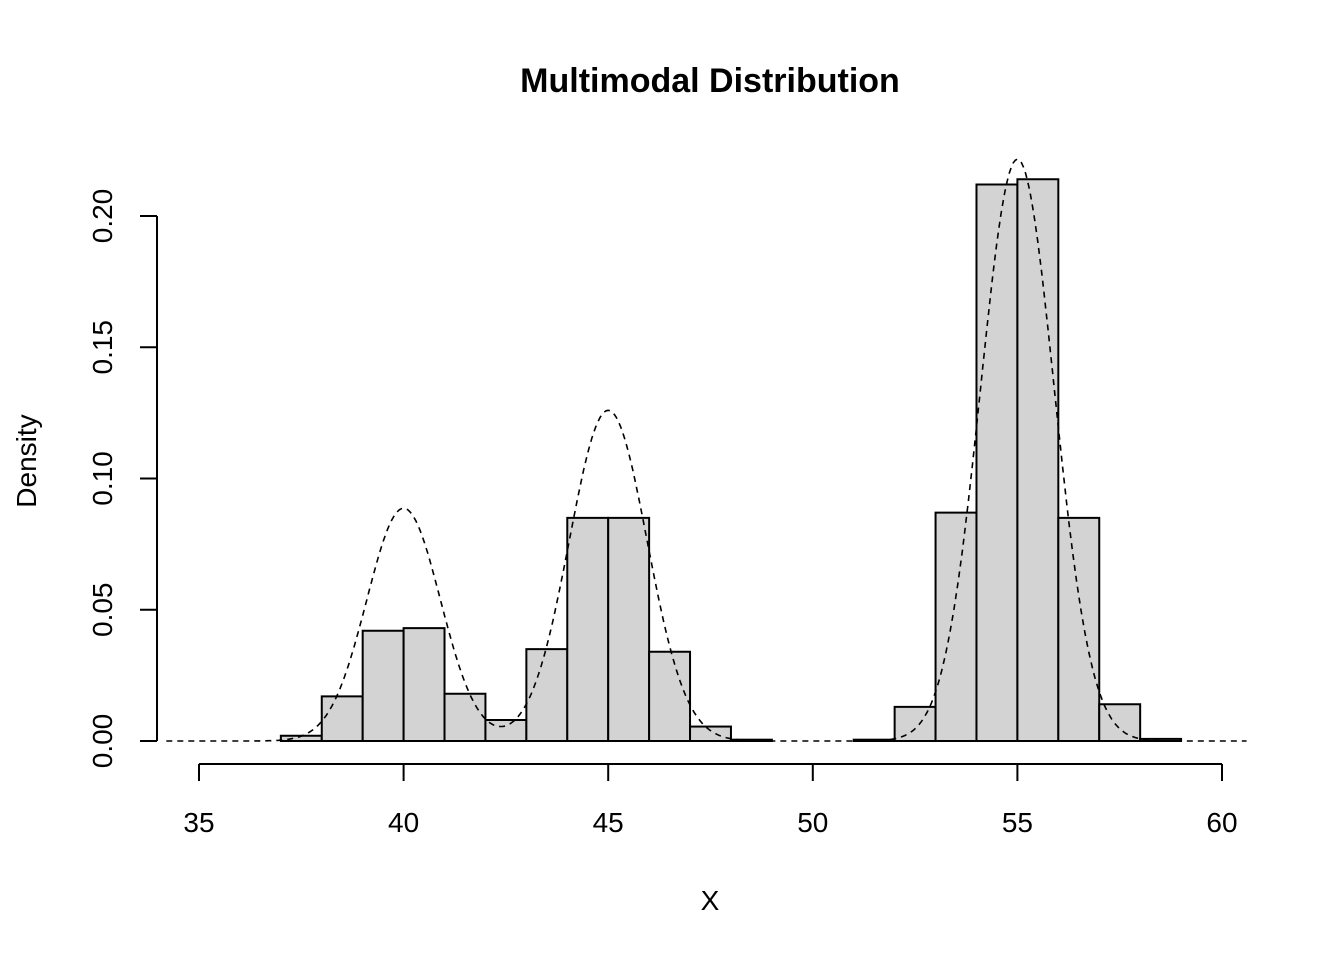 This screenshot has height=960, width=1344. I want to click on x-axis: 35 40 45 50 55 60, so click(710, 800).